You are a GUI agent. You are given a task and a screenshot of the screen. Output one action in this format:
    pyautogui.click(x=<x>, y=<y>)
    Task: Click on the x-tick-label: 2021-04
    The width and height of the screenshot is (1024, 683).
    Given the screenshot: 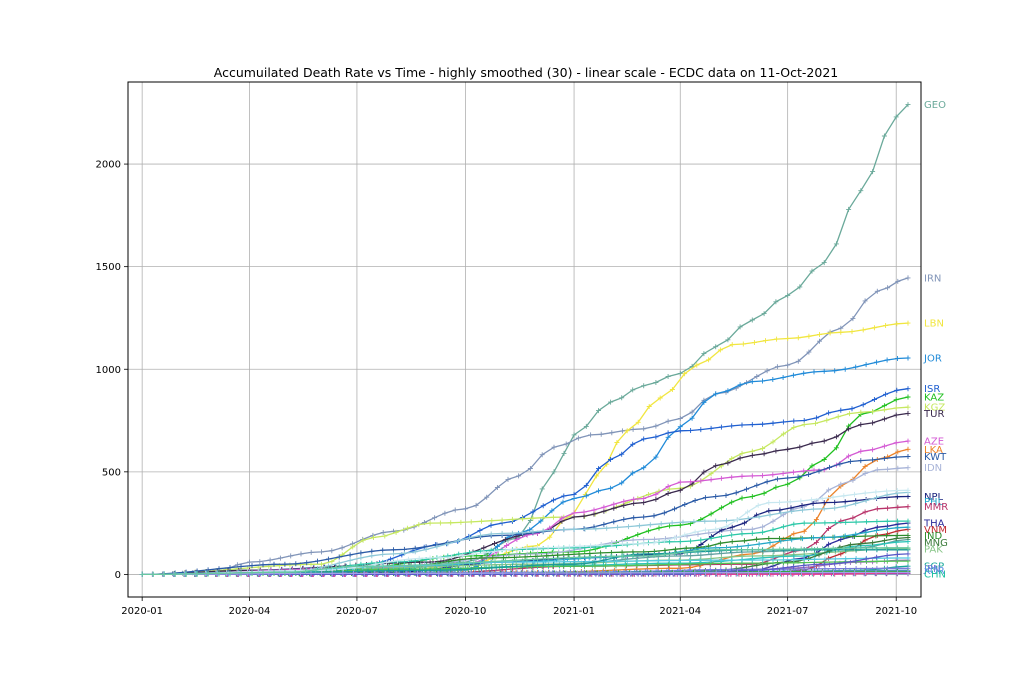 What is the action you would take?
    pyautogui.click(x=680, y=611)
    